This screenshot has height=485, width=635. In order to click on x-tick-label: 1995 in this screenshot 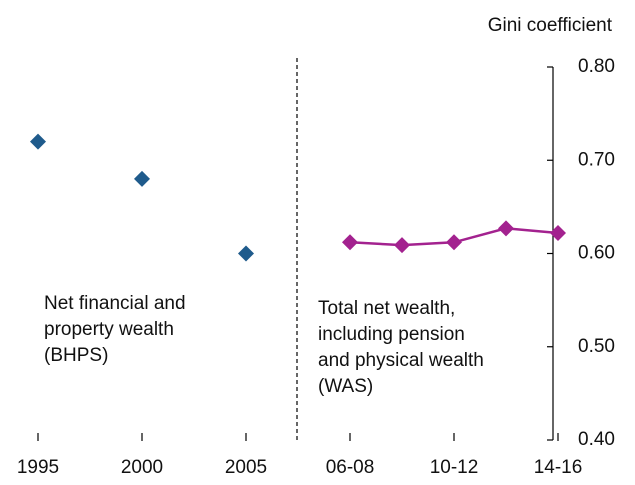, I will do `click(38, 467)`.